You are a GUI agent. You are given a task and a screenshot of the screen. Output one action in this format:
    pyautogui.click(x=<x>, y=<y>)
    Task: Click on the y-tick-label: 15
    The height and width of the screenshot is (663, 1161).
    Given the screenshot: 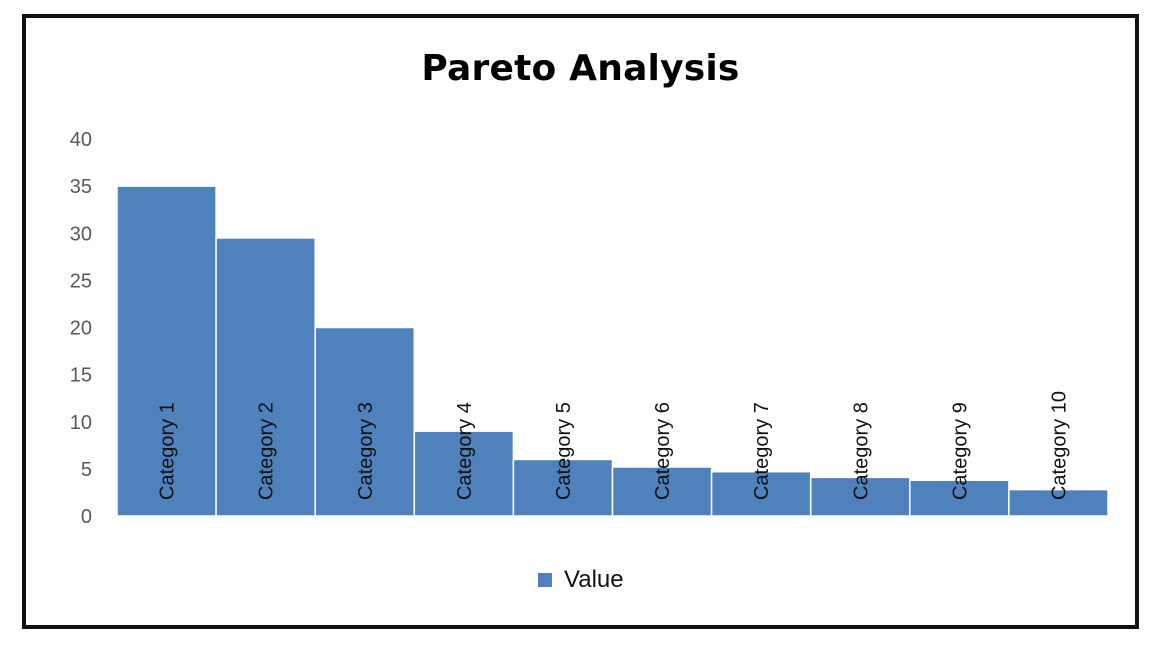 What is the action you would take?
    pyautogui.click(x=81, y=376)
    